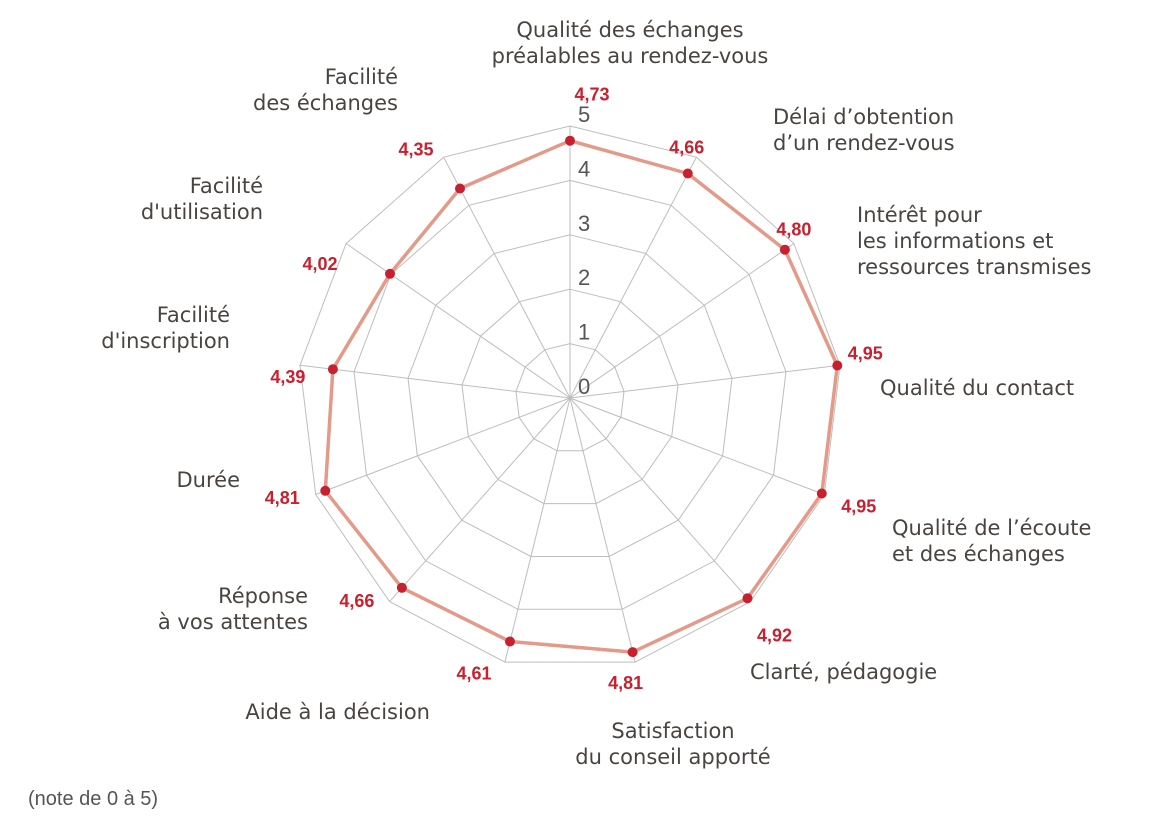  Describe the element at coordinates (165, 328) in the screenshot. I see `axis-label-11: Facilité d'inscription` at that location.